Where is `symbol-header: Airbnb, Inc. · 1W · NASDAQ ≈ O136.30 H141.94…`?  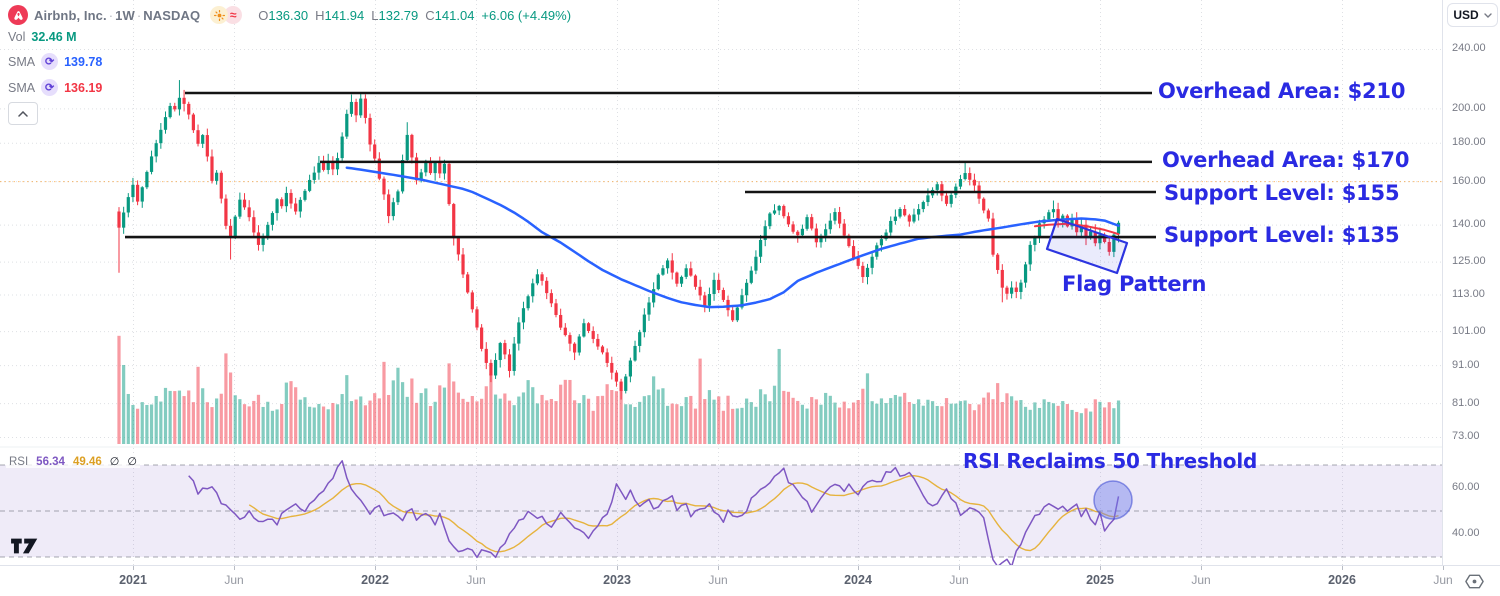 symbol-header: Airbnb, Inc. · 1W · NASDAQ ≈ O136.30 H141.94… is located at coordinates (289, 15).